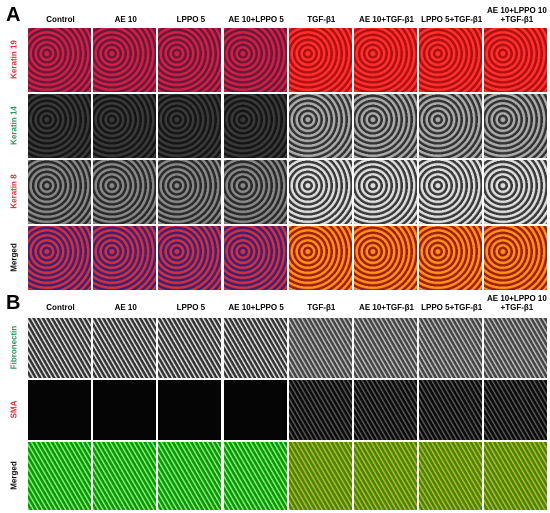 This screenshot has width=550, height=513. What do you see at coordinates (13, 15) in the screenshot?
I see `panel-label: A` at bounding box center [13, 15].